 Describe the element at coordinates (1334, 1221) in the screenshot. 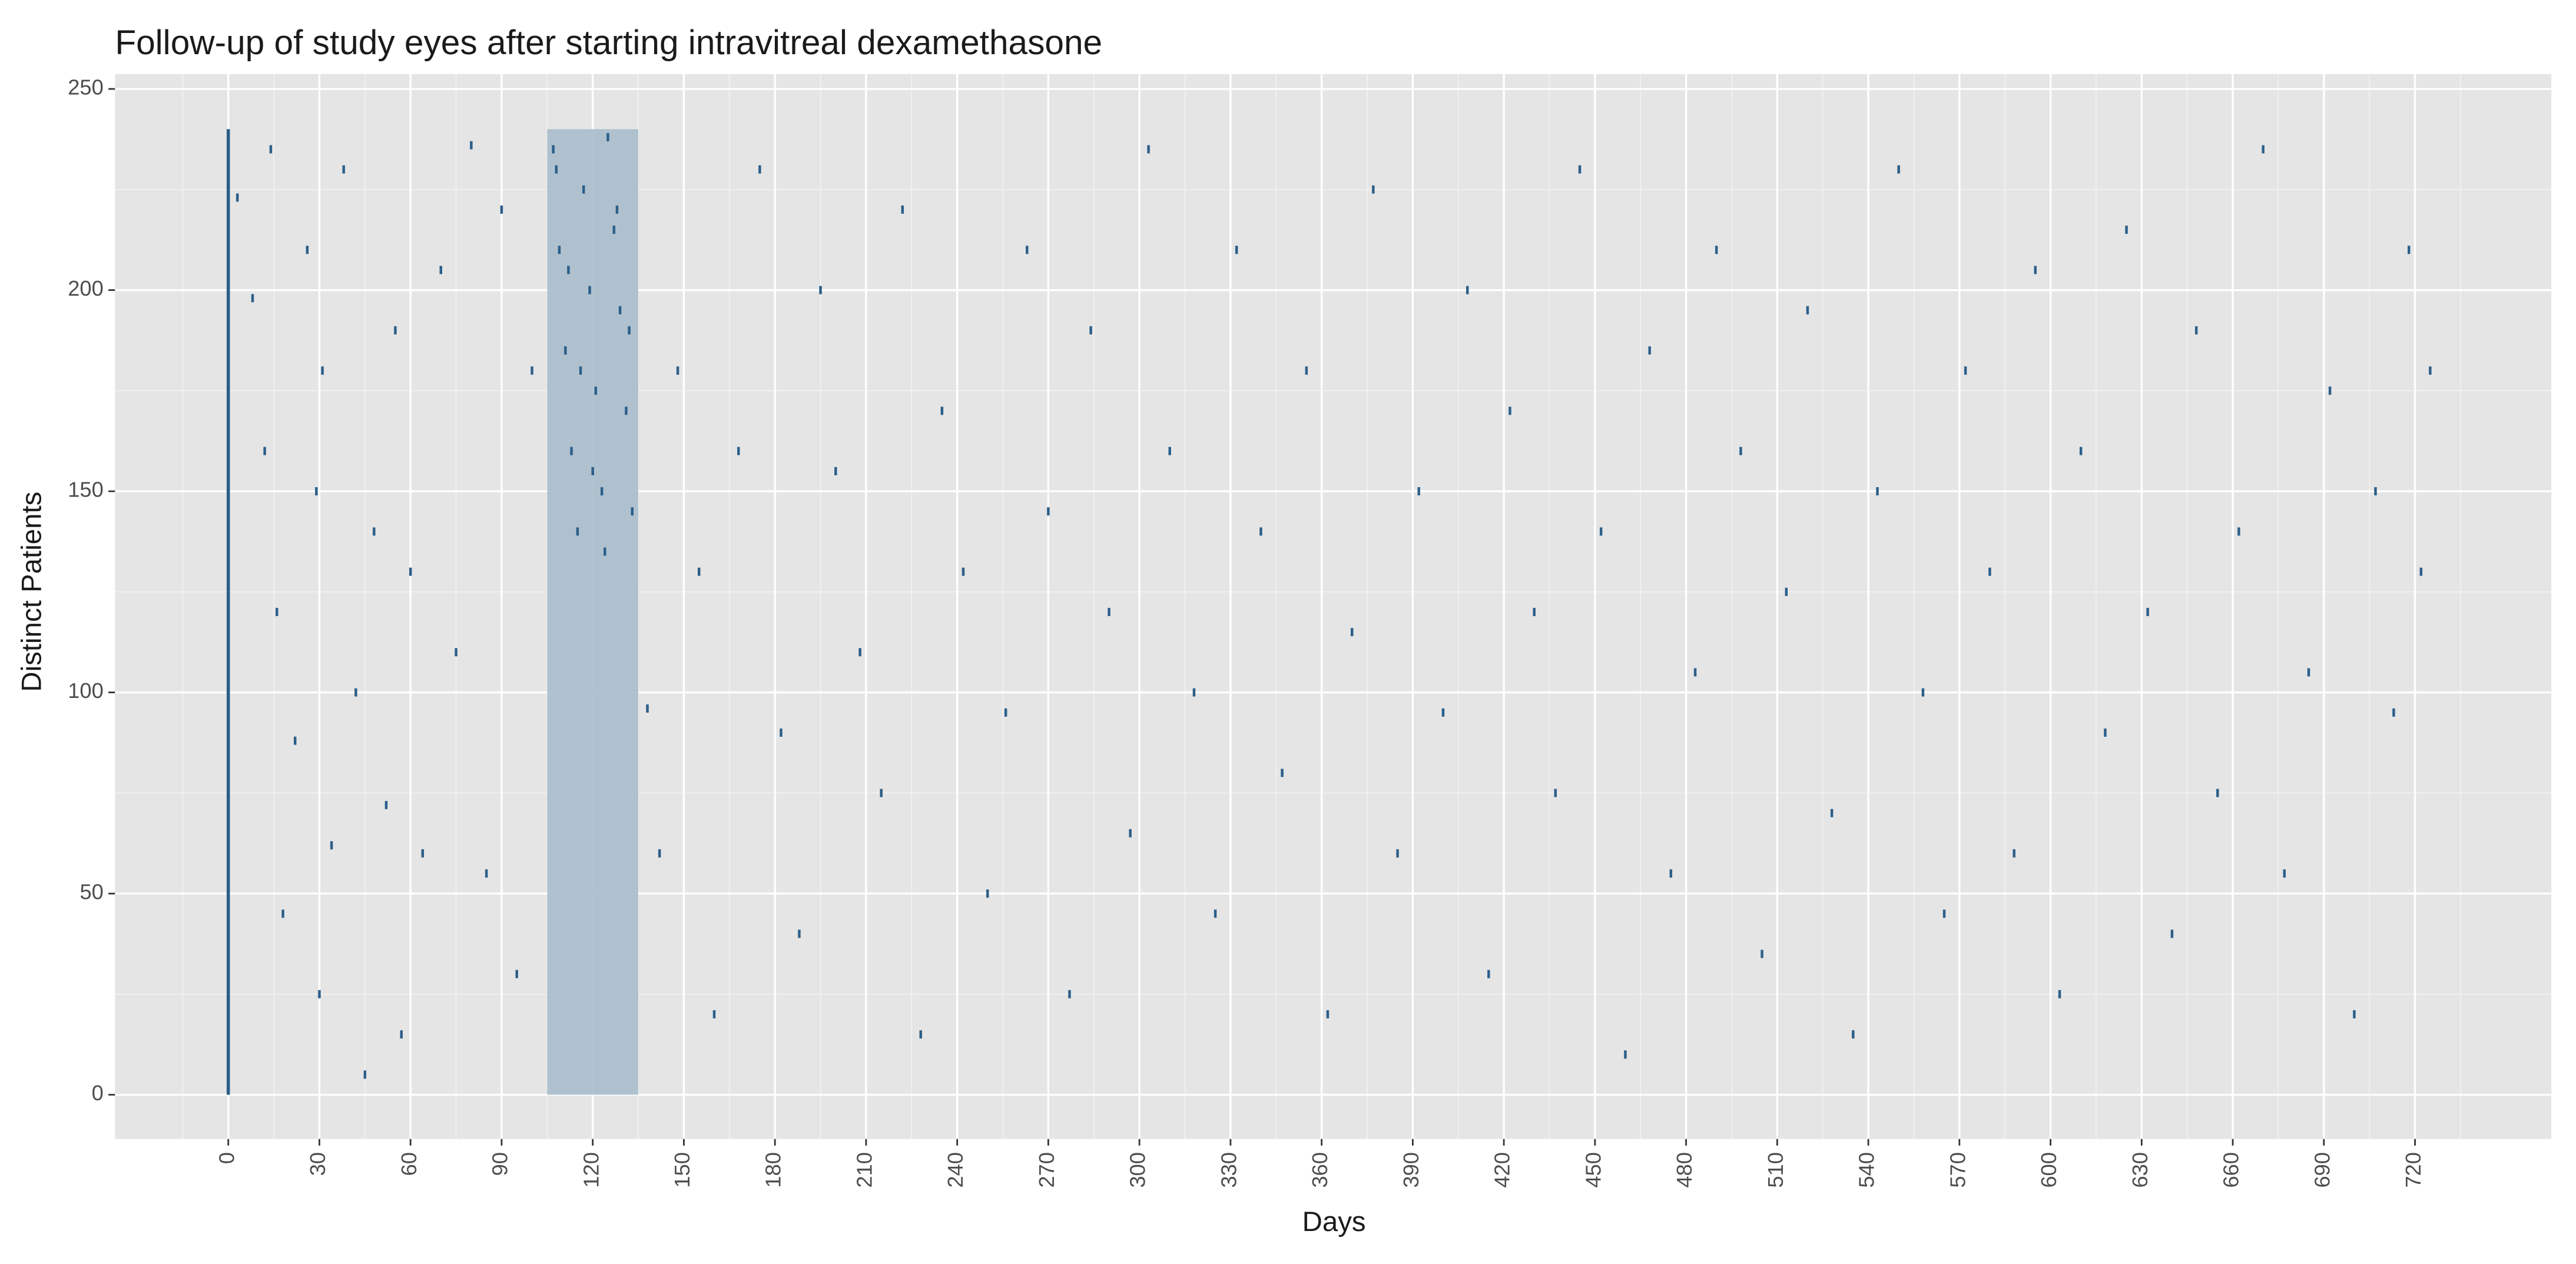

I see `x-axis-label: Days` at that location.